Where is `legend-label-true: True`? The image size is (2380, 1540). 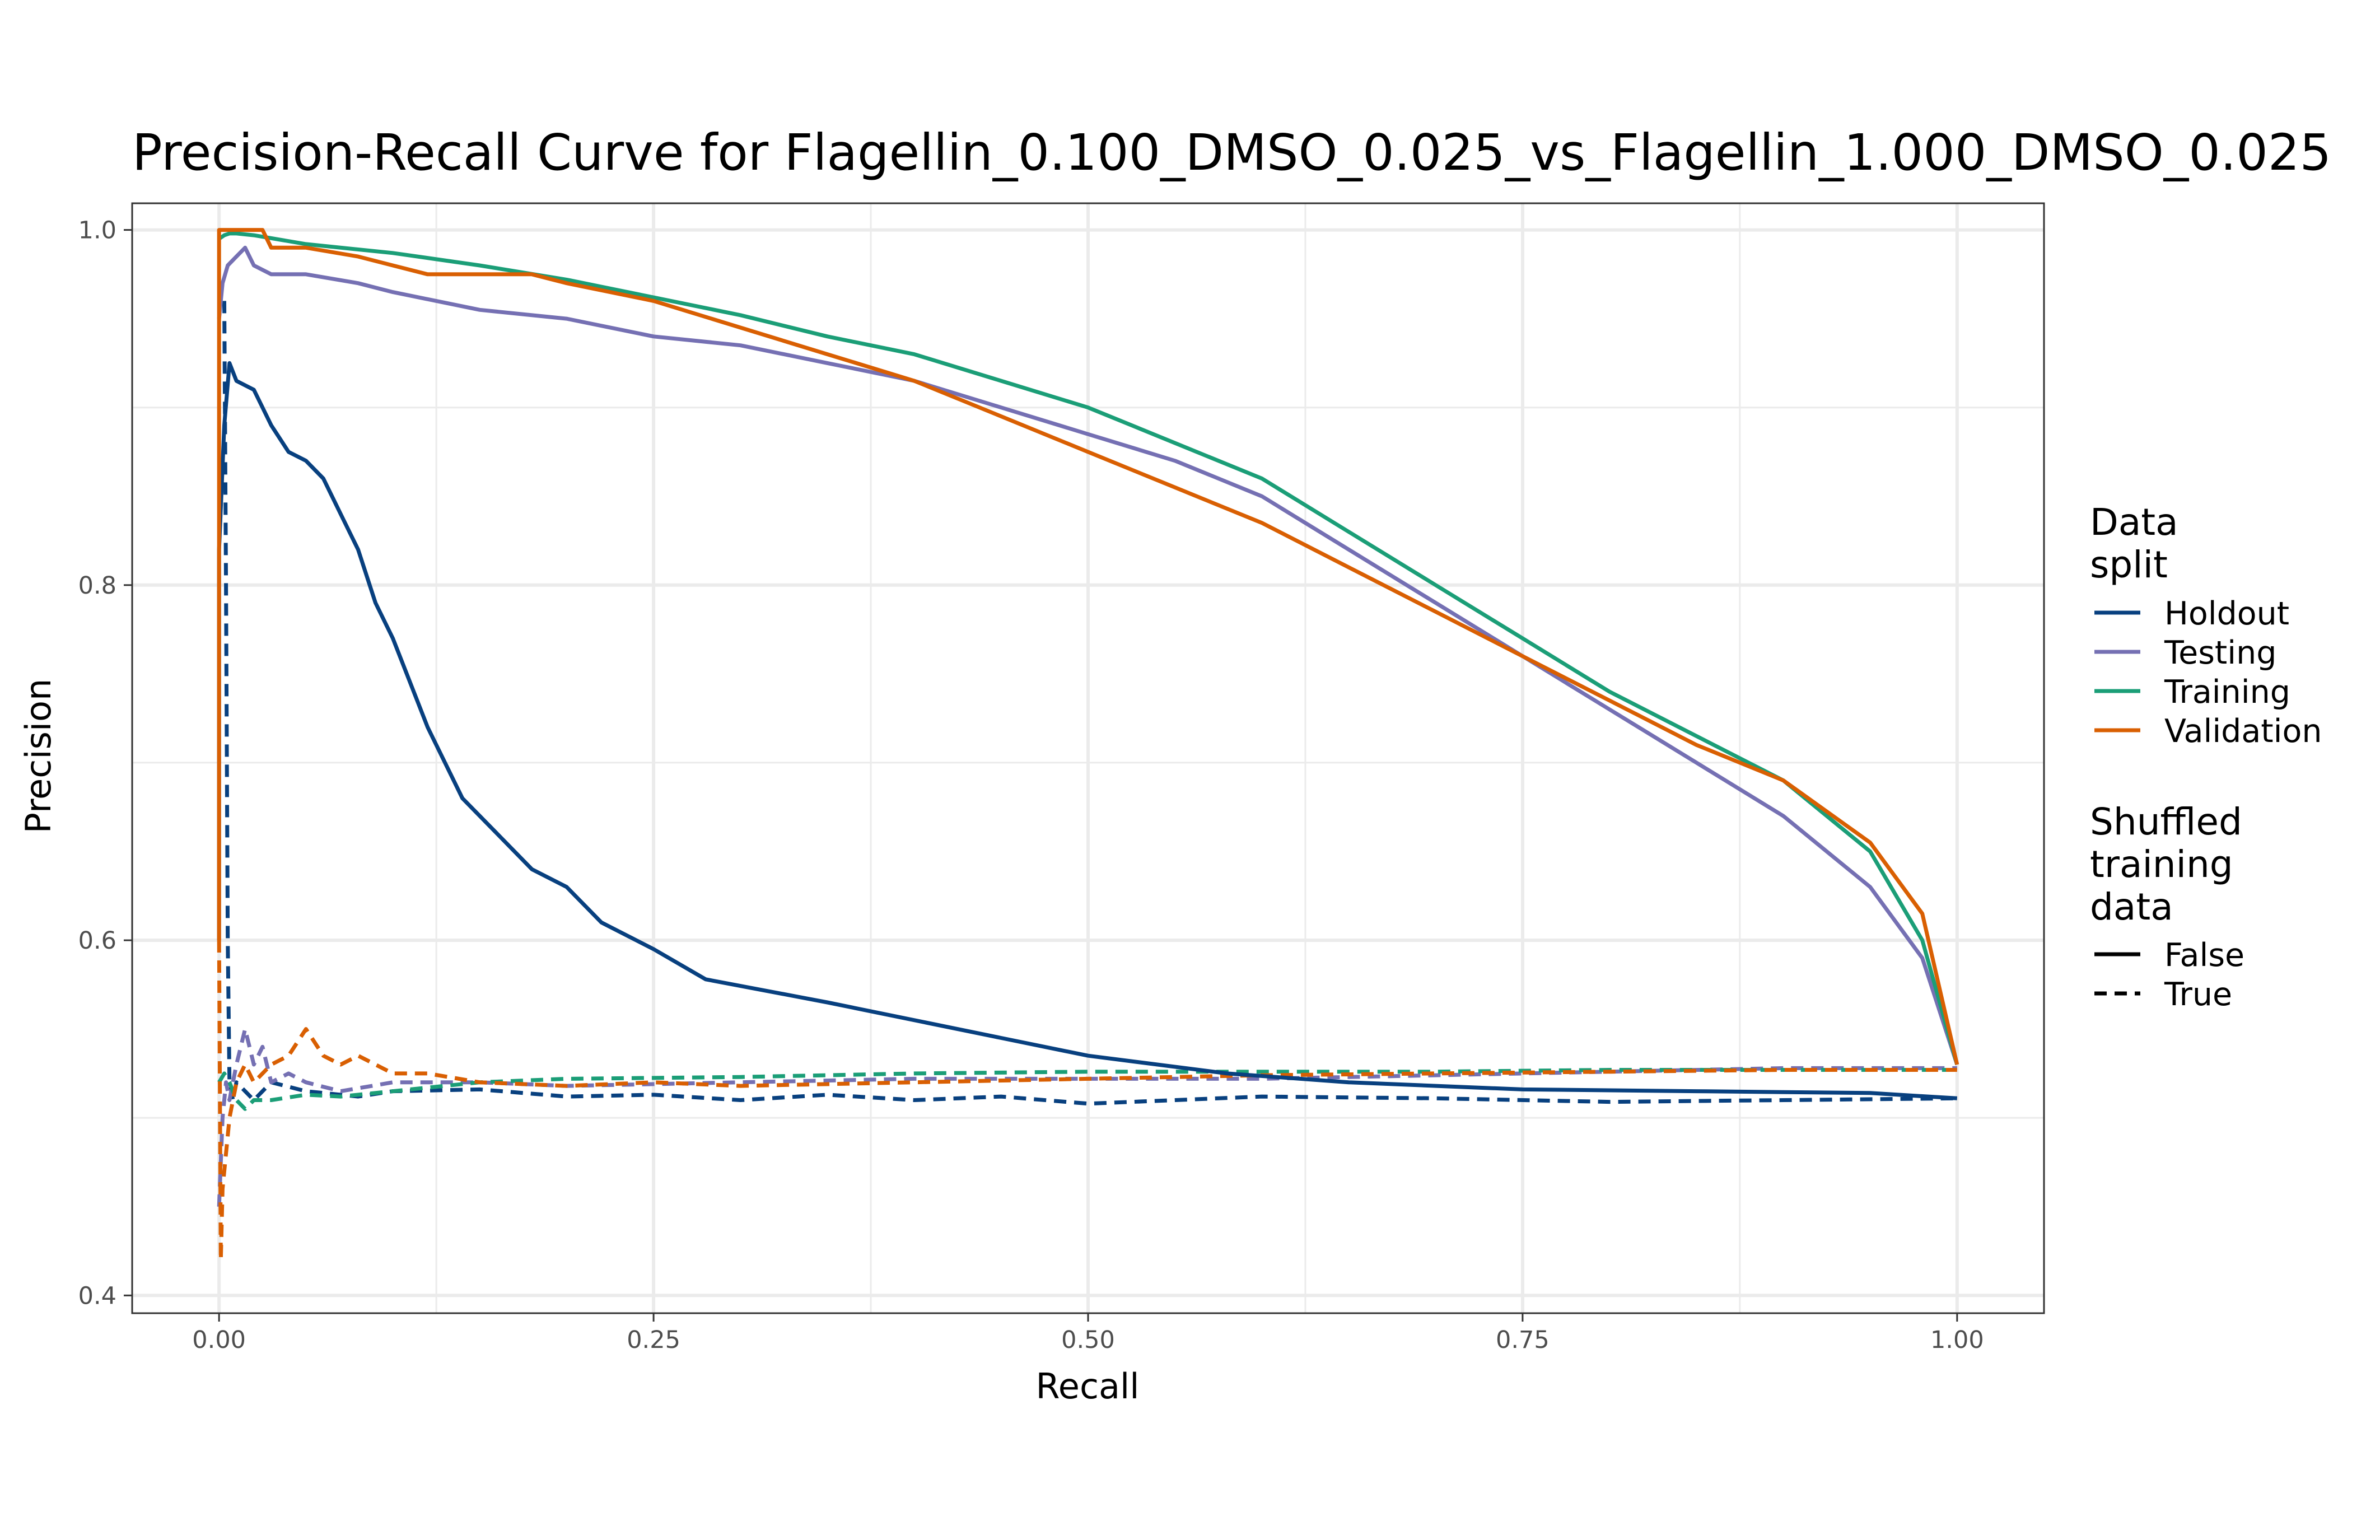
legend-label-true: True is located at coordinates (2198, 995).